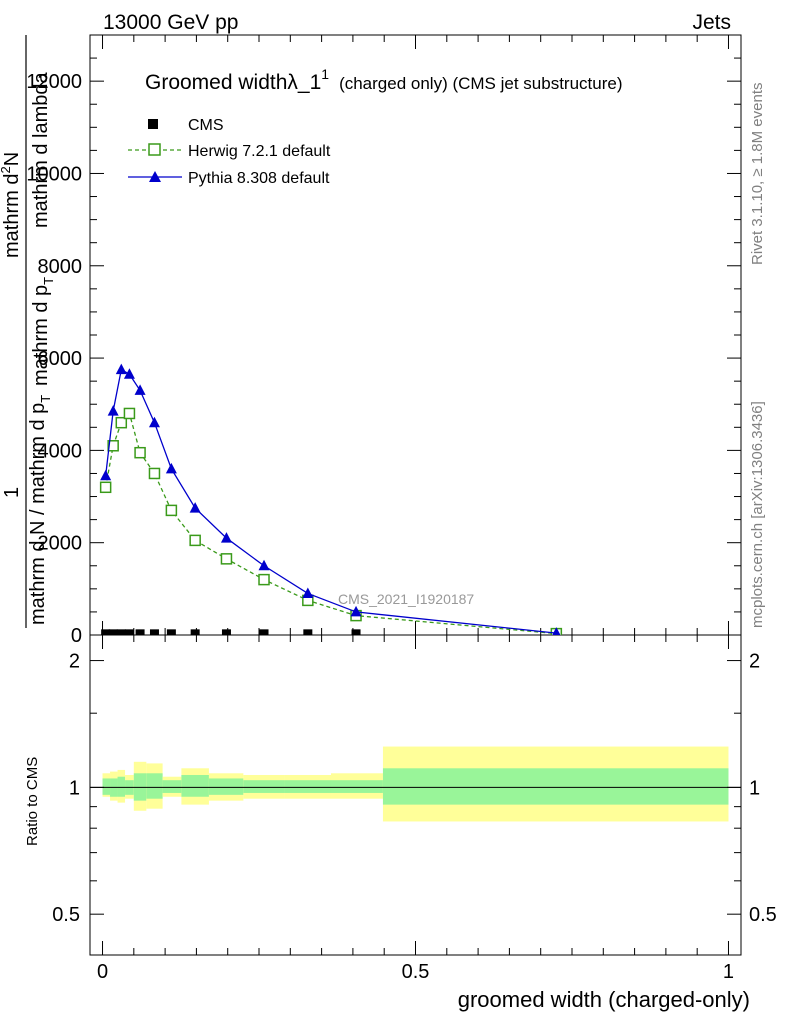 The height and width of the screenshot is (1029, 786). What do you see at coordinates (763, 915) in the screenshot?
I see `ratio-y-tick-label-right: 0.5` at bounding box center [763, 915].